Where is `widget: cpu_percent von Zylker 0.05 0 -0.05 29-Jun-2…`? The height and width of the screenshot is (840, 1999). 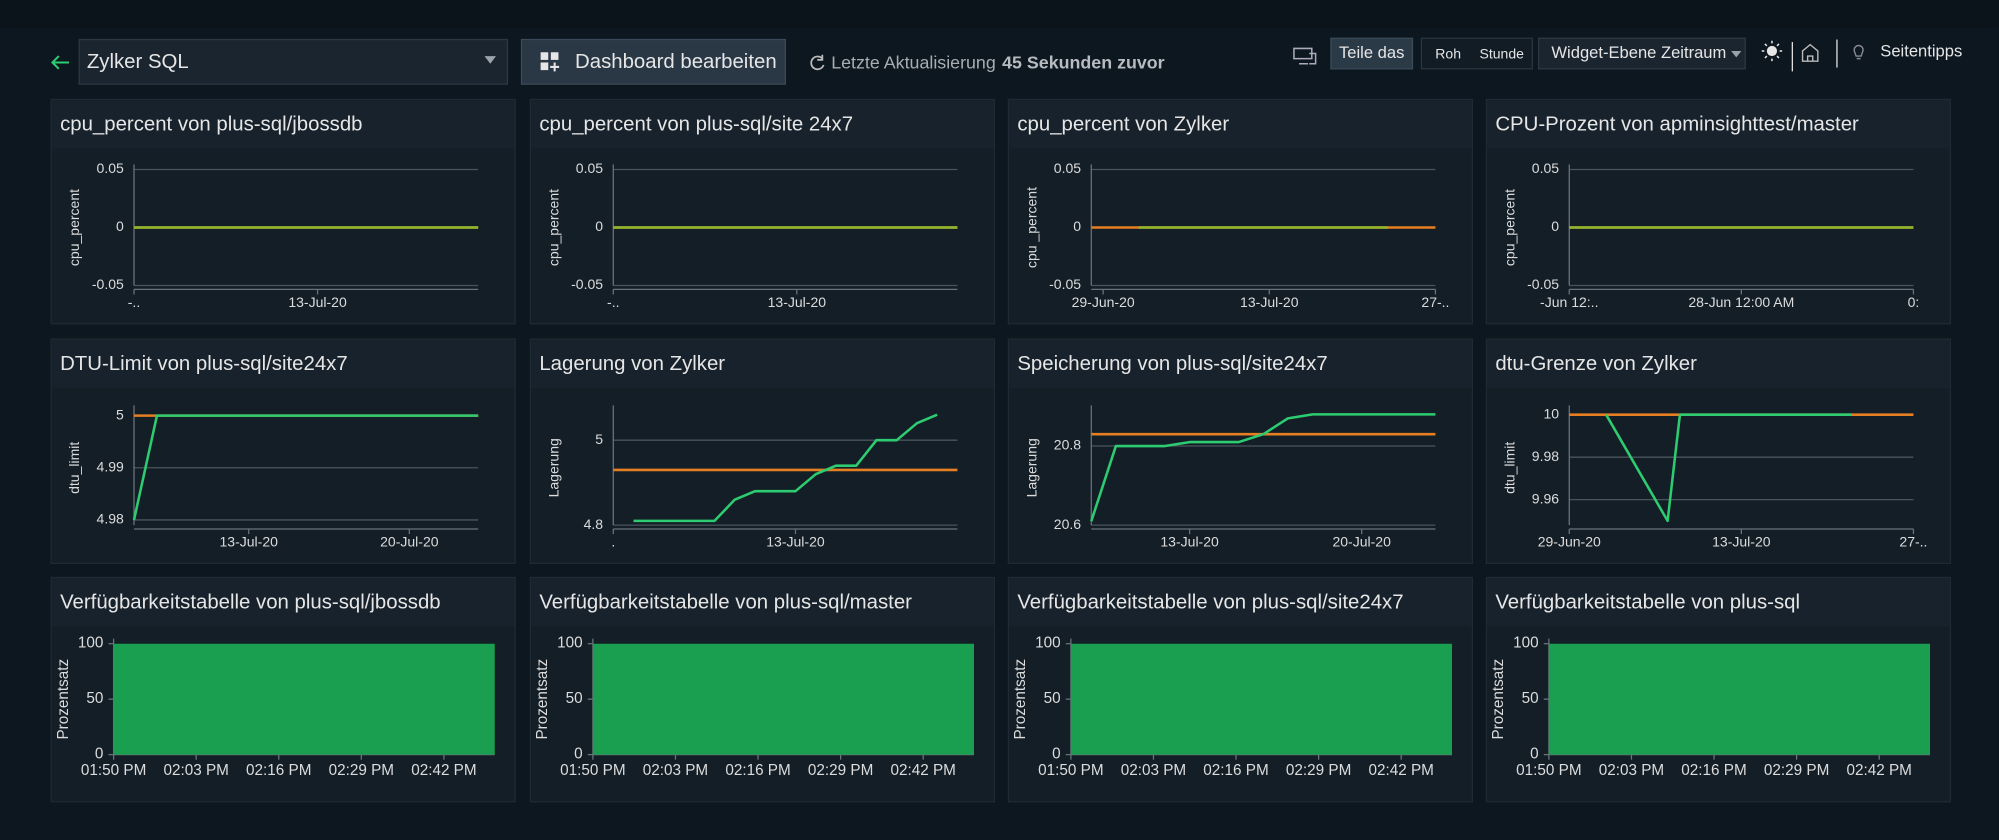
widget: cpu_percent von Zylker 0.05 0 -0.05 29-Jun-2… is located at coordinates (1240, 211).